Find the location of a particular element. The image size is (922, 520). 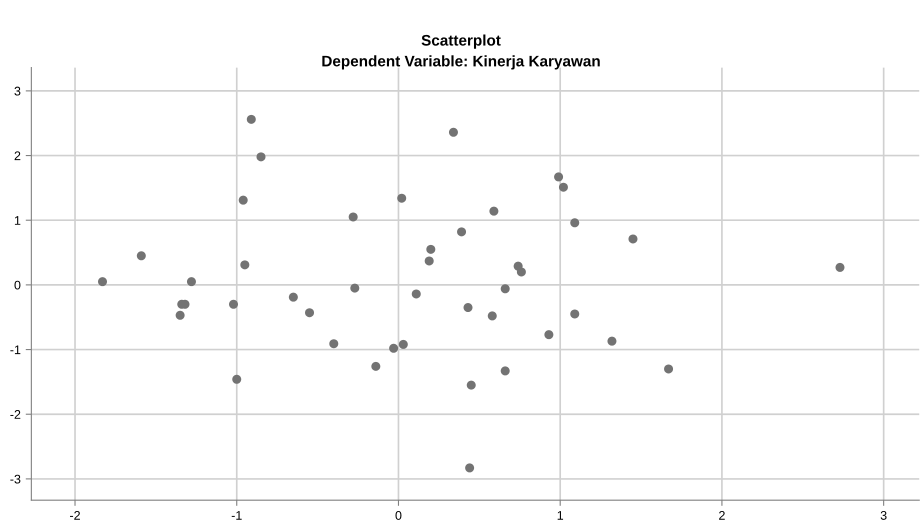

x-tick-label: 2 is located at coordinates (722, 515).